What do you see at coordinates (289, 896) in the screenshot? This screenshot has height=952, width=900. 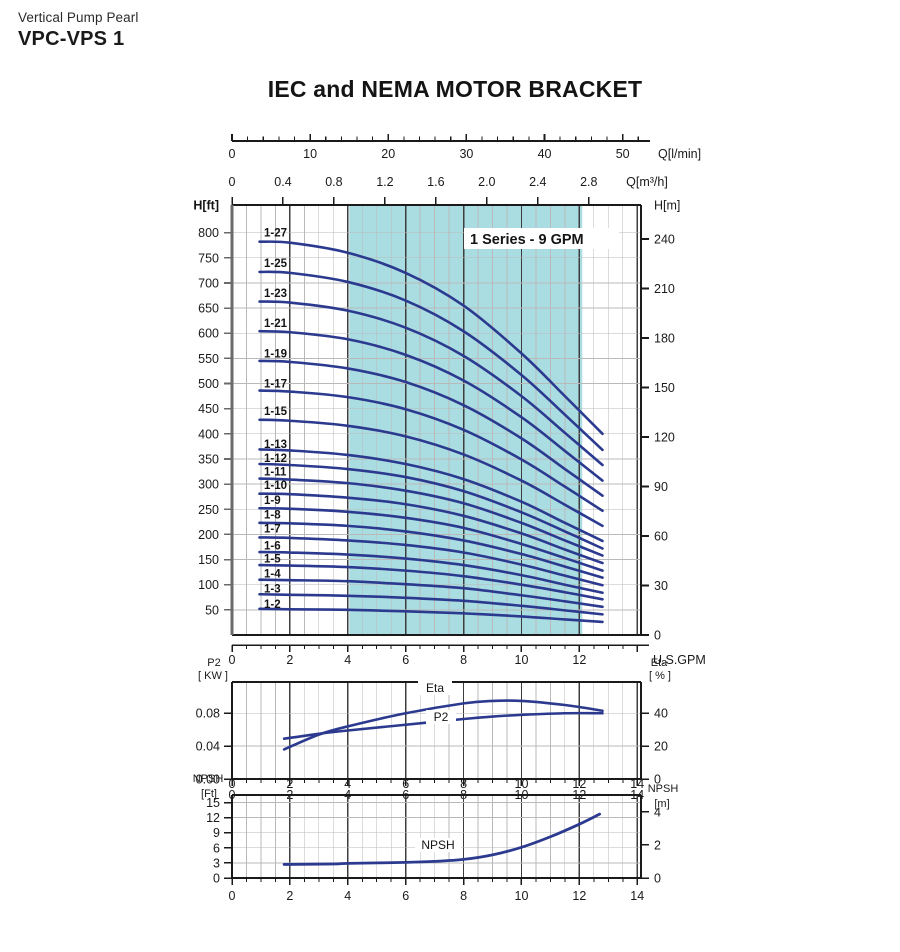 I see `npsh-bottom-tick-label: 2` at bounding box center [289, 896].